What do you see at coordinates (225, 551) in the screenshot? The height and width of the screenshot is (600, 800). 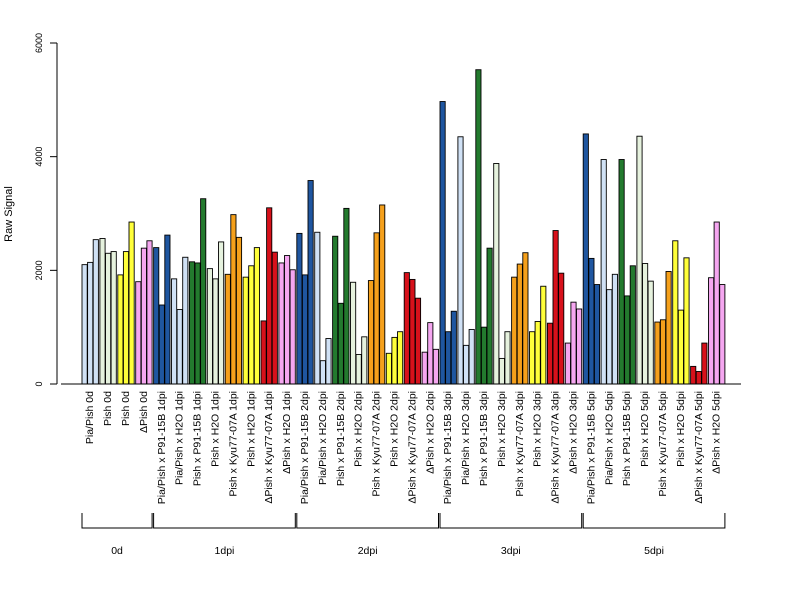 I see `group-label: 1dpi` at bounding box center [225, 551].